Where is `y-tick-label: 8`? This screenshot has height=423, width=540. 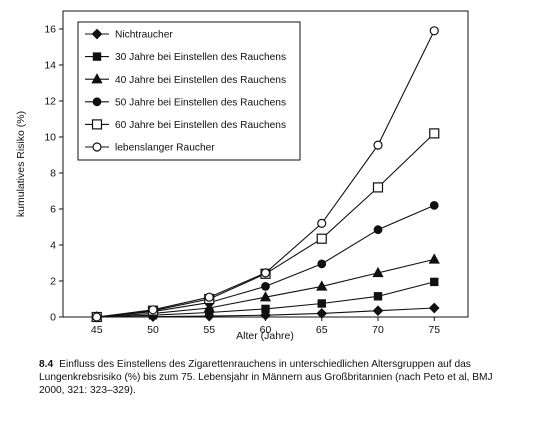 y-tick-label: 8 is located at coordinates (53, 174).